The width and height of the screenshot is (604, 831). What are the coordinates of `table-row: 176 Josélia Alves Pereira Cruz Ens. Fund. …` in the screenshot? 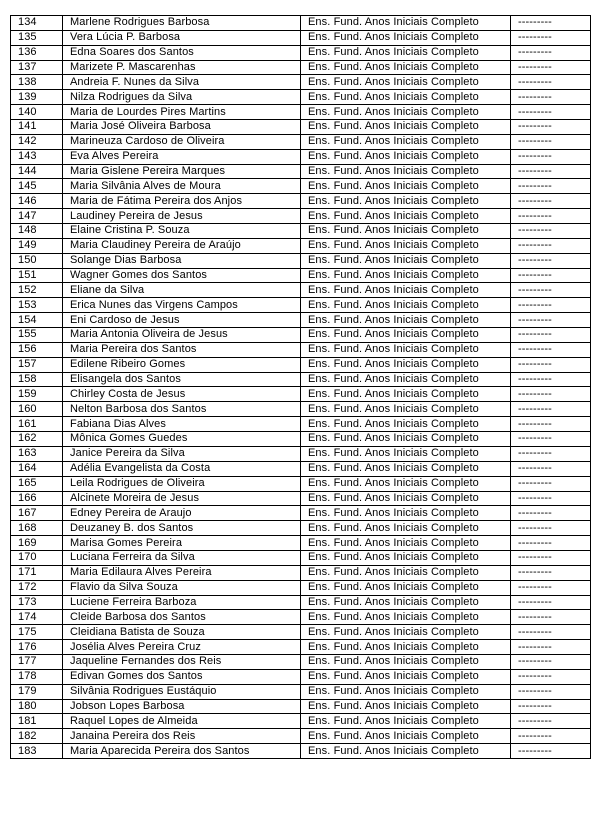 It's located at (300, 647).